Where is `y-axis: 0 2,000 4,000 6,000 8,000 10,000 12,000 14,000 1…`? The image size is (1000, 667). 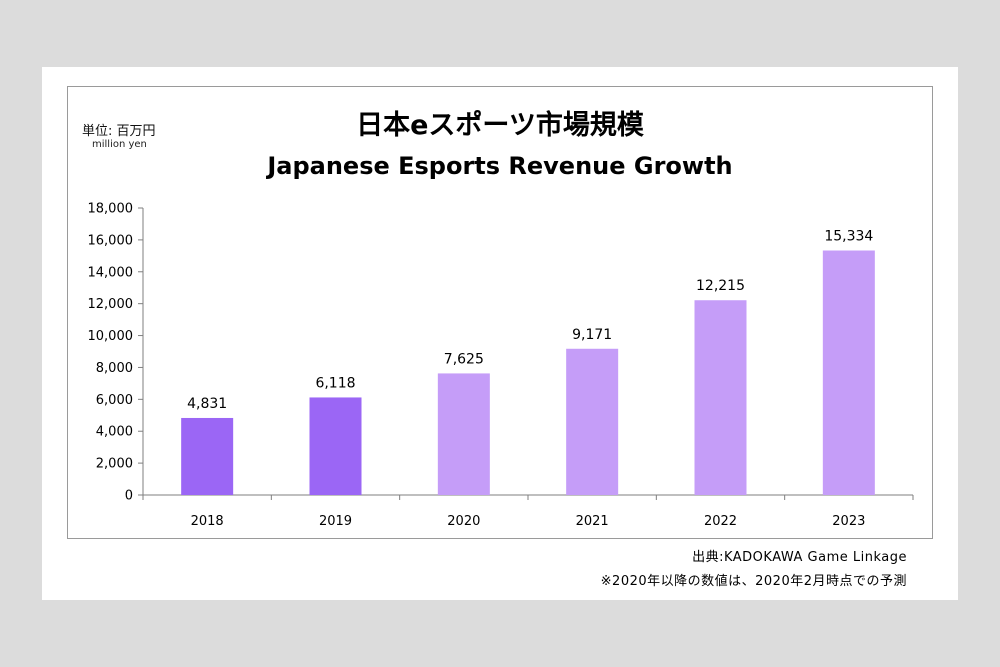 y-axis: 0 2,000 4,000 6,000 8,000 10,000 12,000 14,000 1… is located at coordinates (116, 353).